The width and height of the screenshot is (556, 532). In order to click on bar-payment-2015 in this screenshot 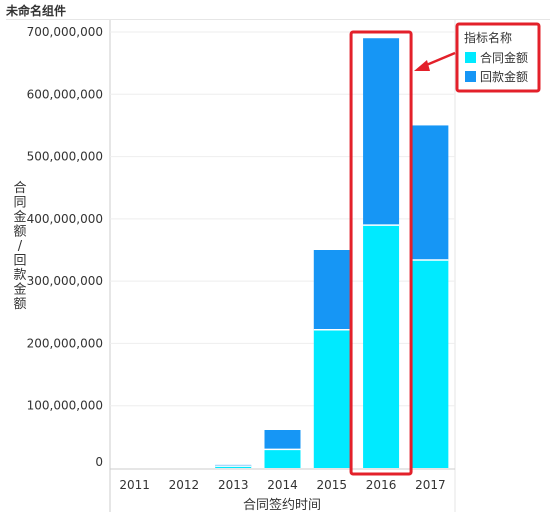, I will do `click(331, 290)`.